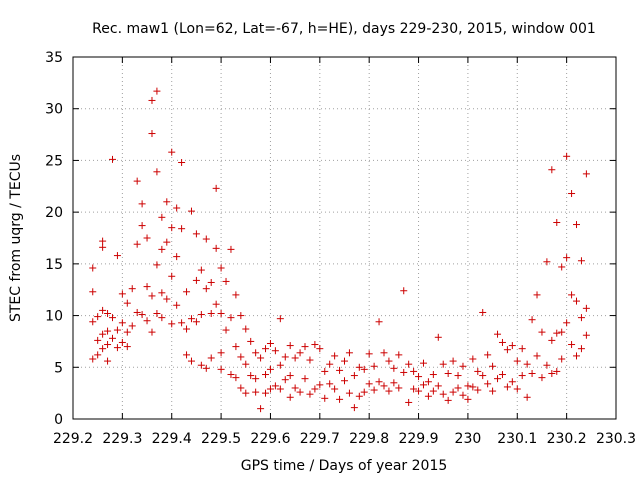  Describe the element at coordinates (122, 439) in the screenshot. I see `x-tick-label: 229.3` at that location.